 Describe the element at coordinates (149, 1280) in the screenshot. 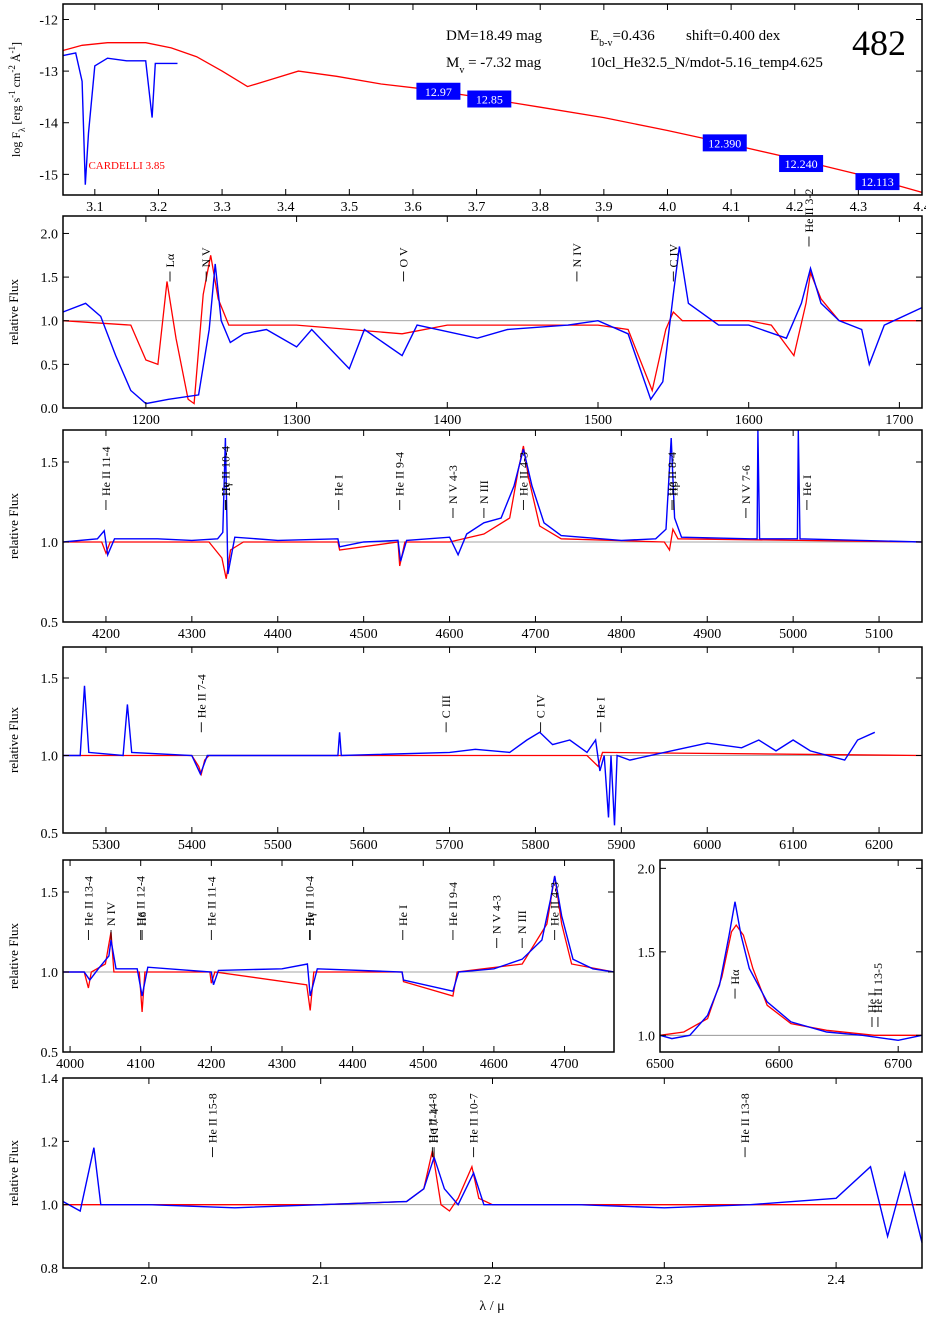

I see `x-tick-label: 2.0` at that location.